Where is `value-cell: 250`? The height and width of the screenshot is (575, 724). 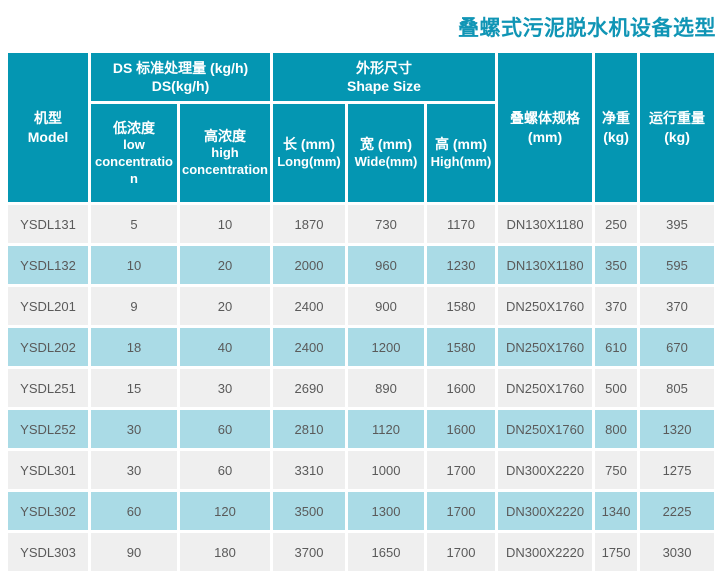 value-cell: 250 is located at coordinates (616, 224).